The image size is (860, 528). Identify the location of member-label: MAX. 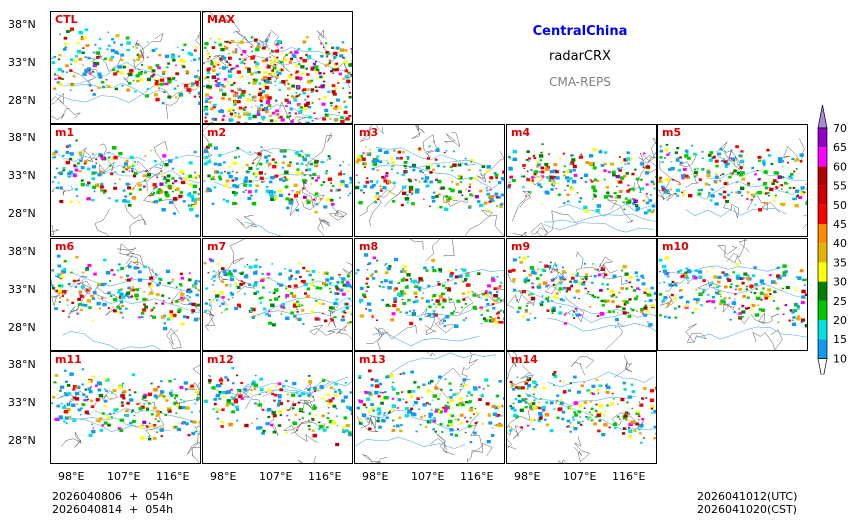
(221, 19).